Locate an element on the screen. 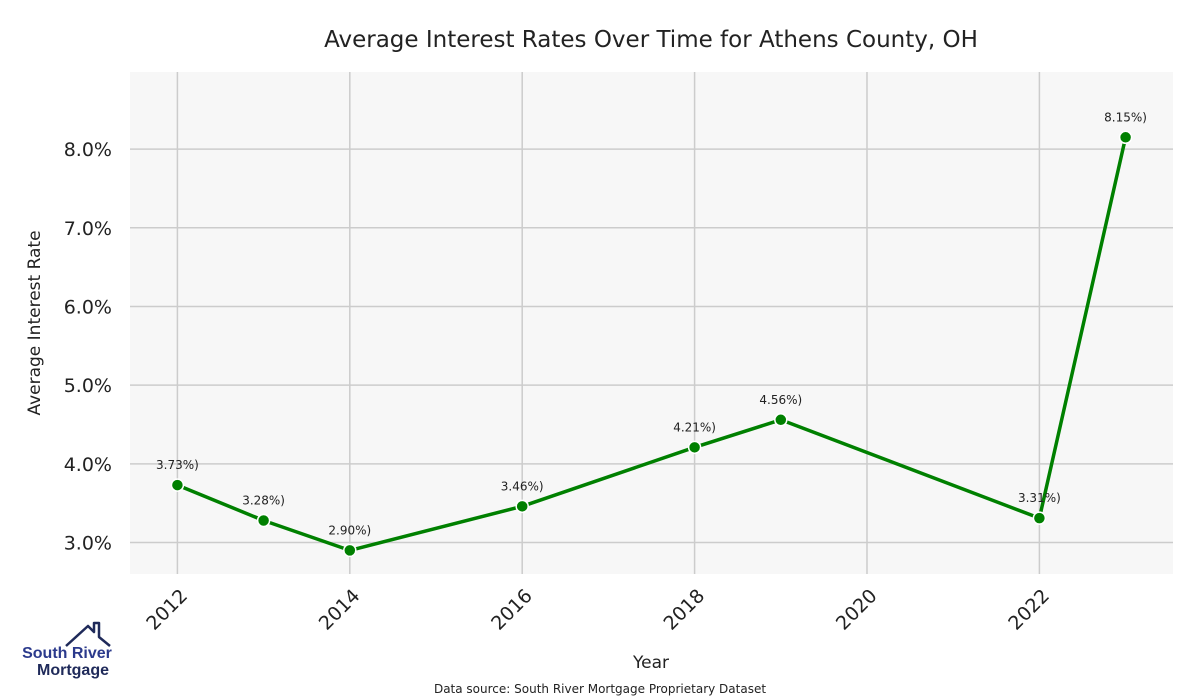 The height and width of the screenshot is (700, 1200). y-axis-ticks: 3.0% 4.0% 5.0% 6.0% 7.0% 8.0% is located at coordinates (88, 346).